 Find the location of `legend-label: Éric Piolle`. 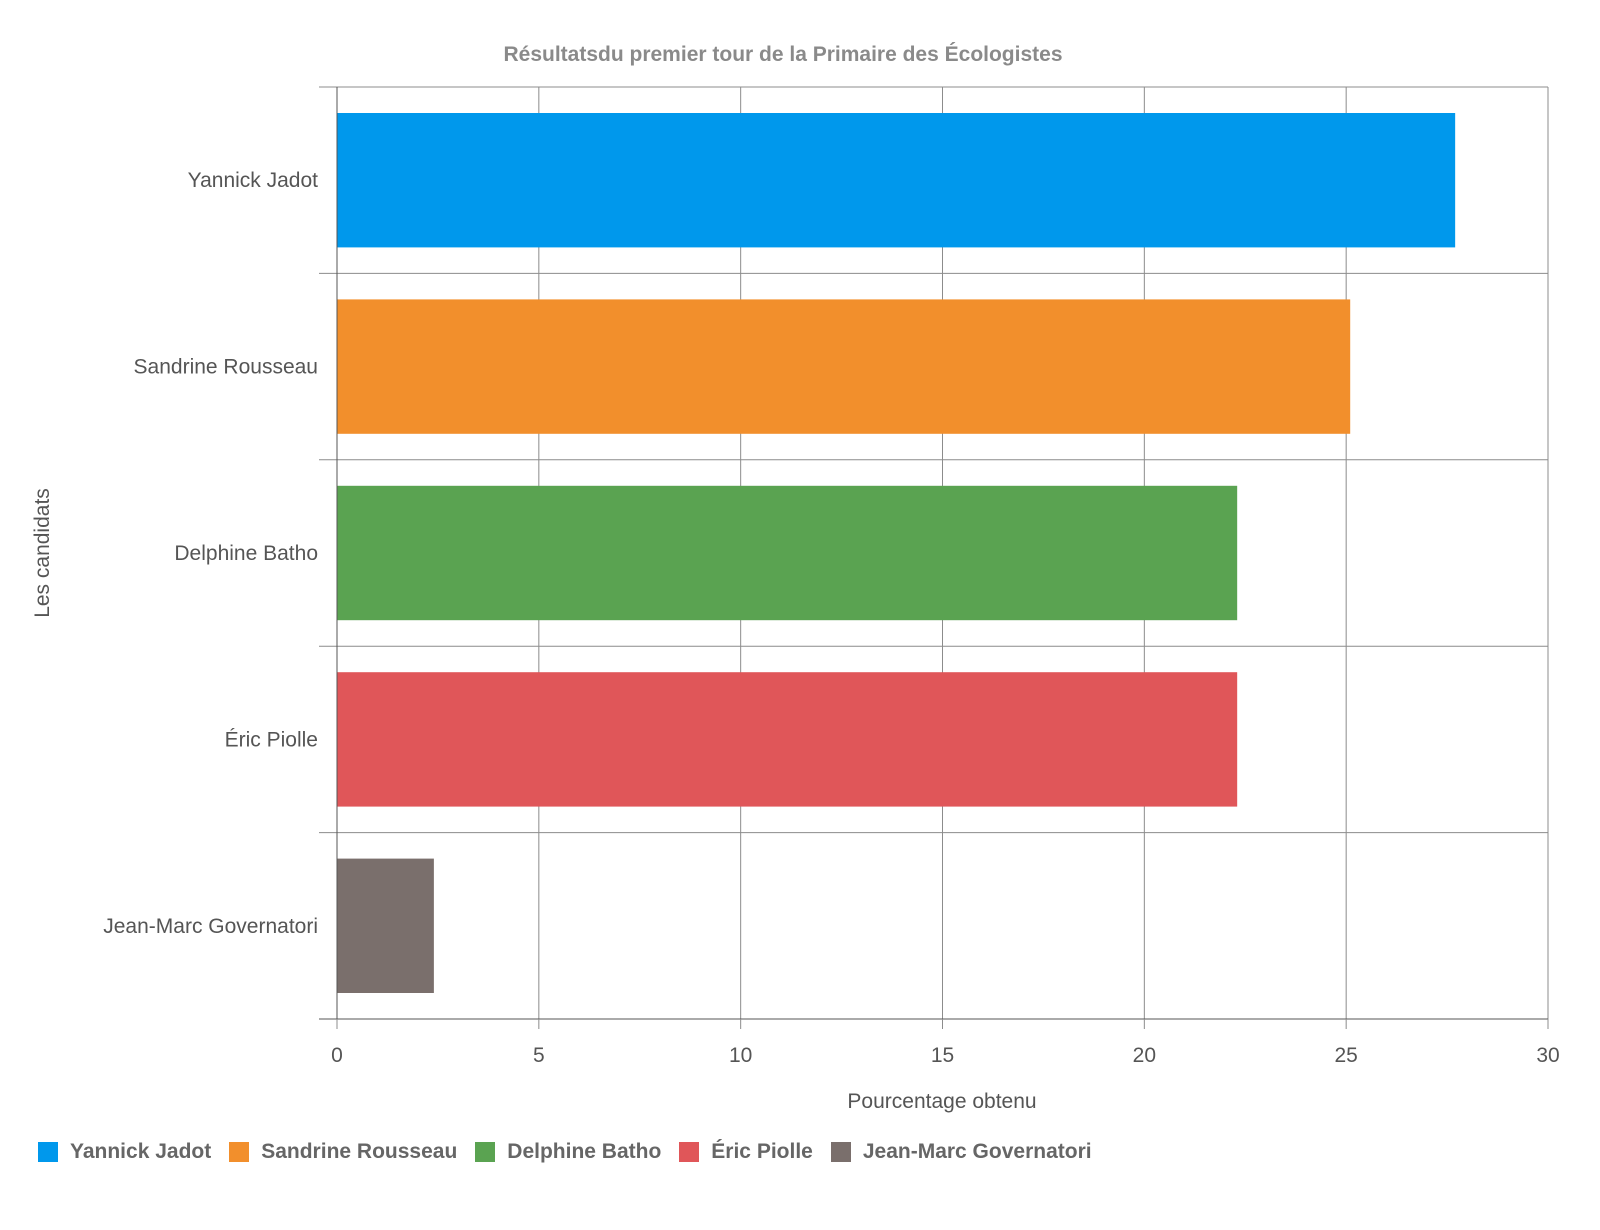

legend-label: Éric Piolle is located at coordinates (762, 1151).